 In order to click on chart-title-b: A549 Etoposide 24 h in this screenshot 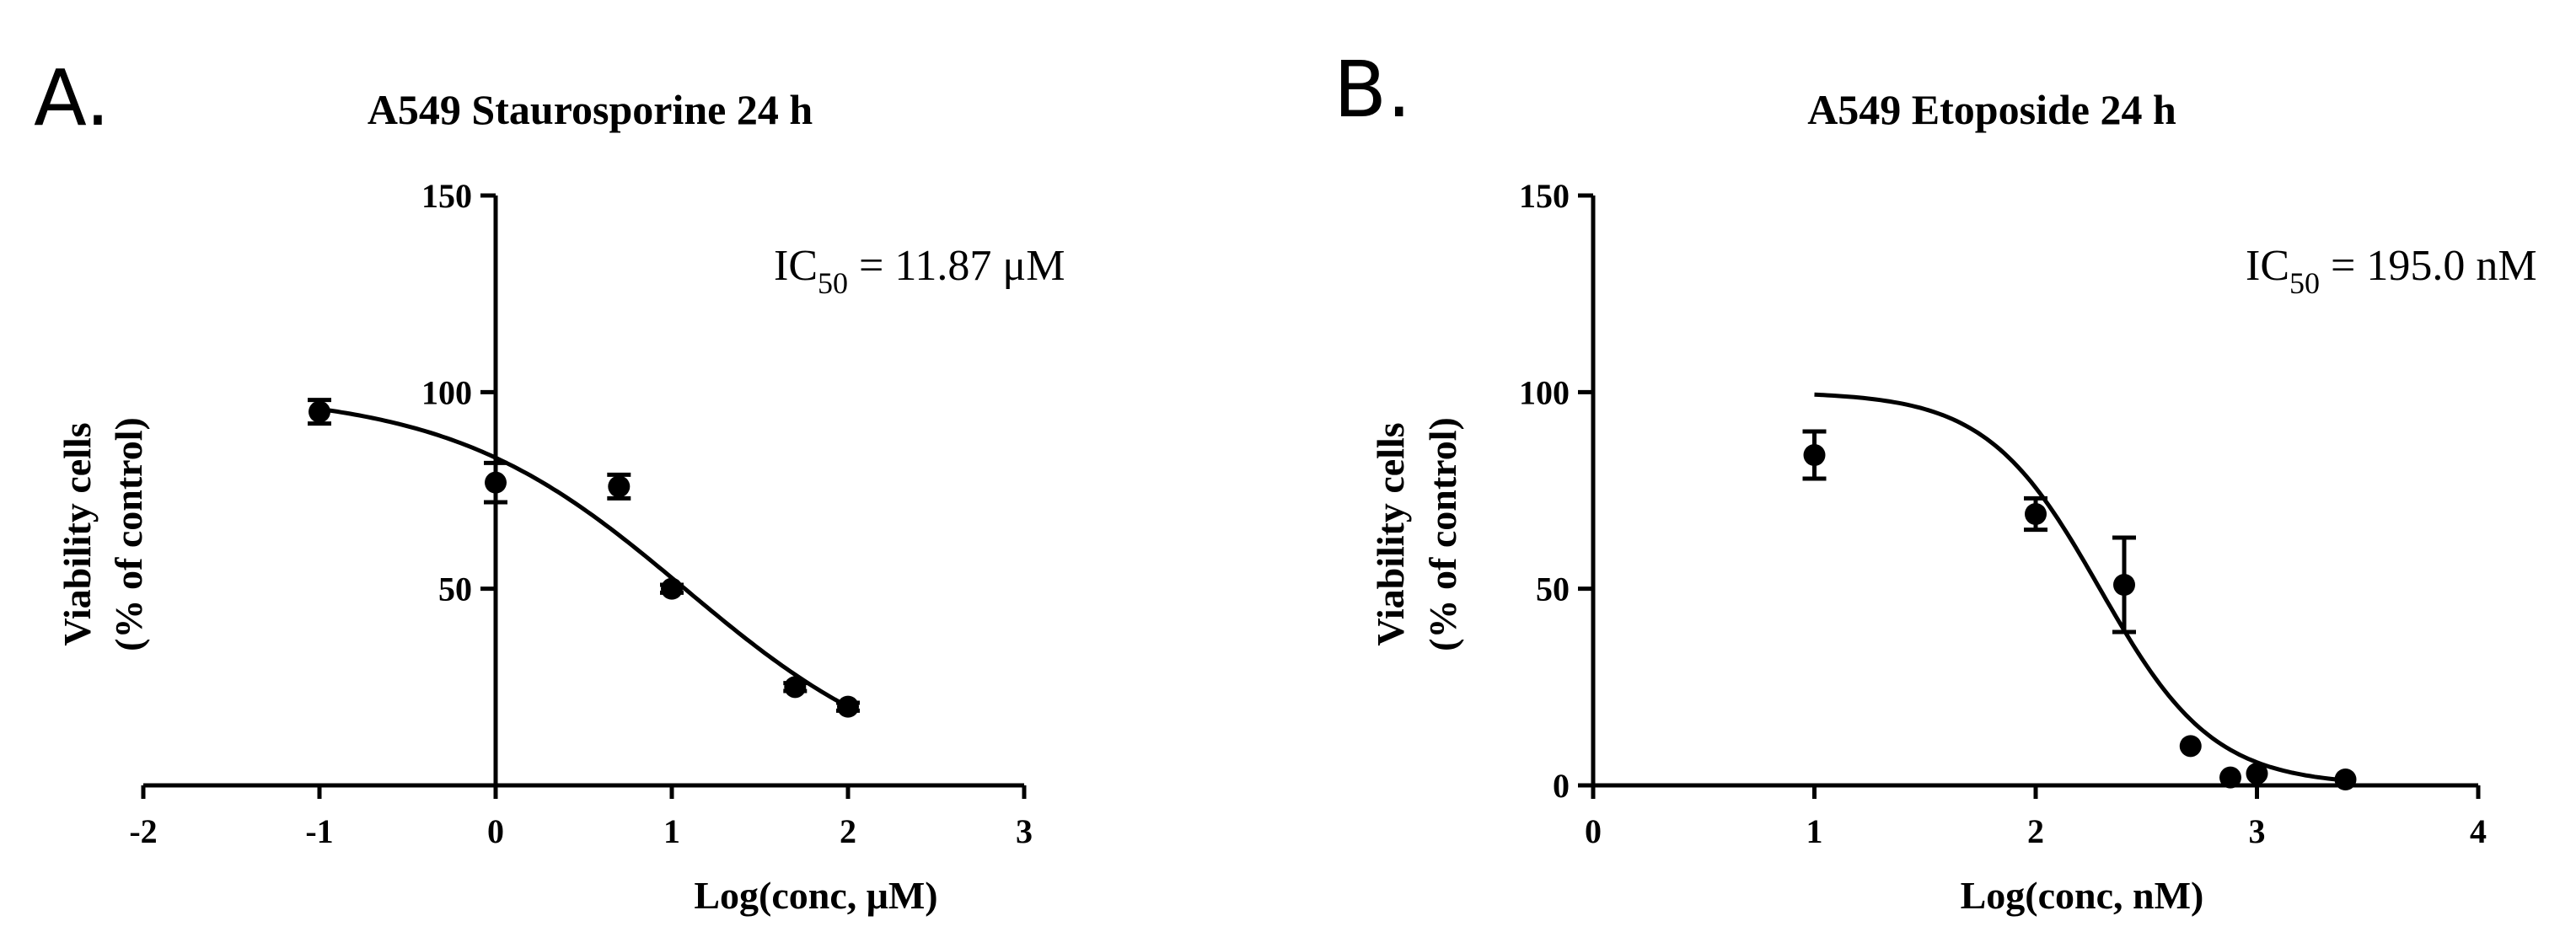, I will do `click(1991, 110)`.